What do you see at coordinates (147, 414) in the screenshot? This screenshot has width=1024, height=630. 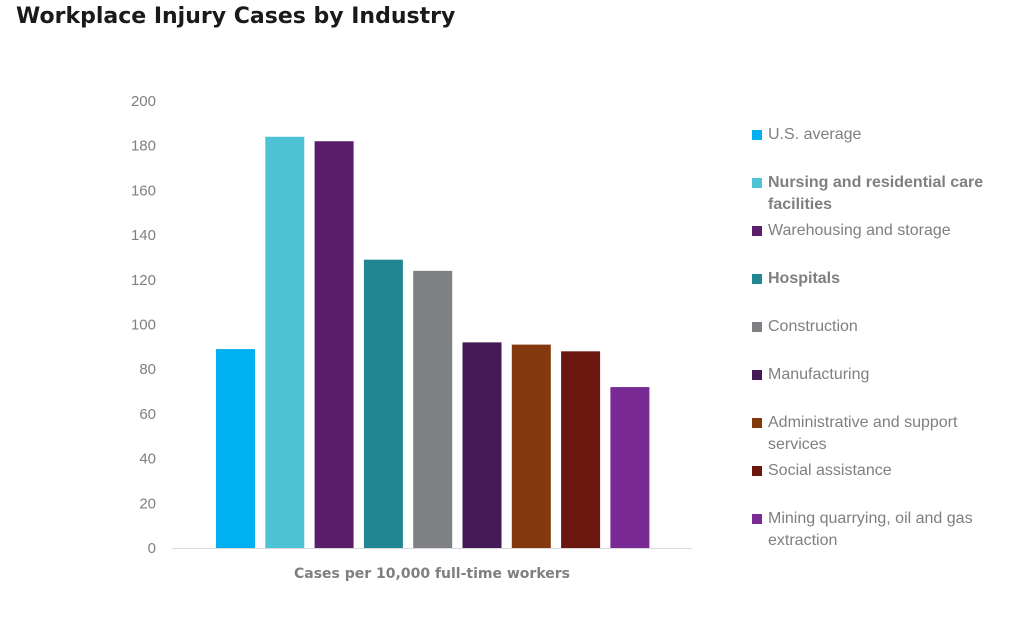 I see `y-tick-label: 60` at bounding box center [147, 414].